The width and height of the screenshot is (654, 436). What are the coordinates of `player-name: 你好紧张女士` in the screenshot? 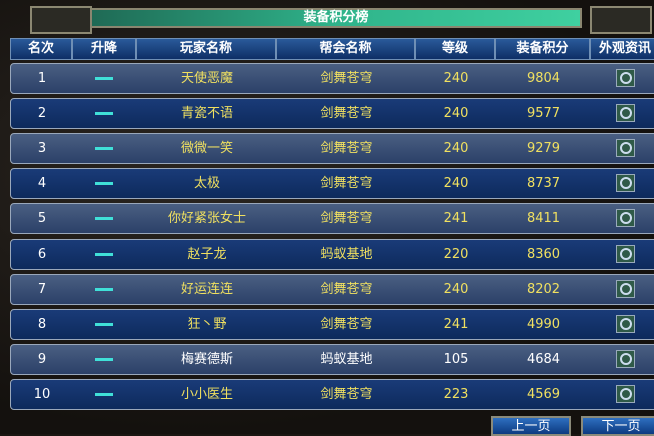 It's located at (206, 219).